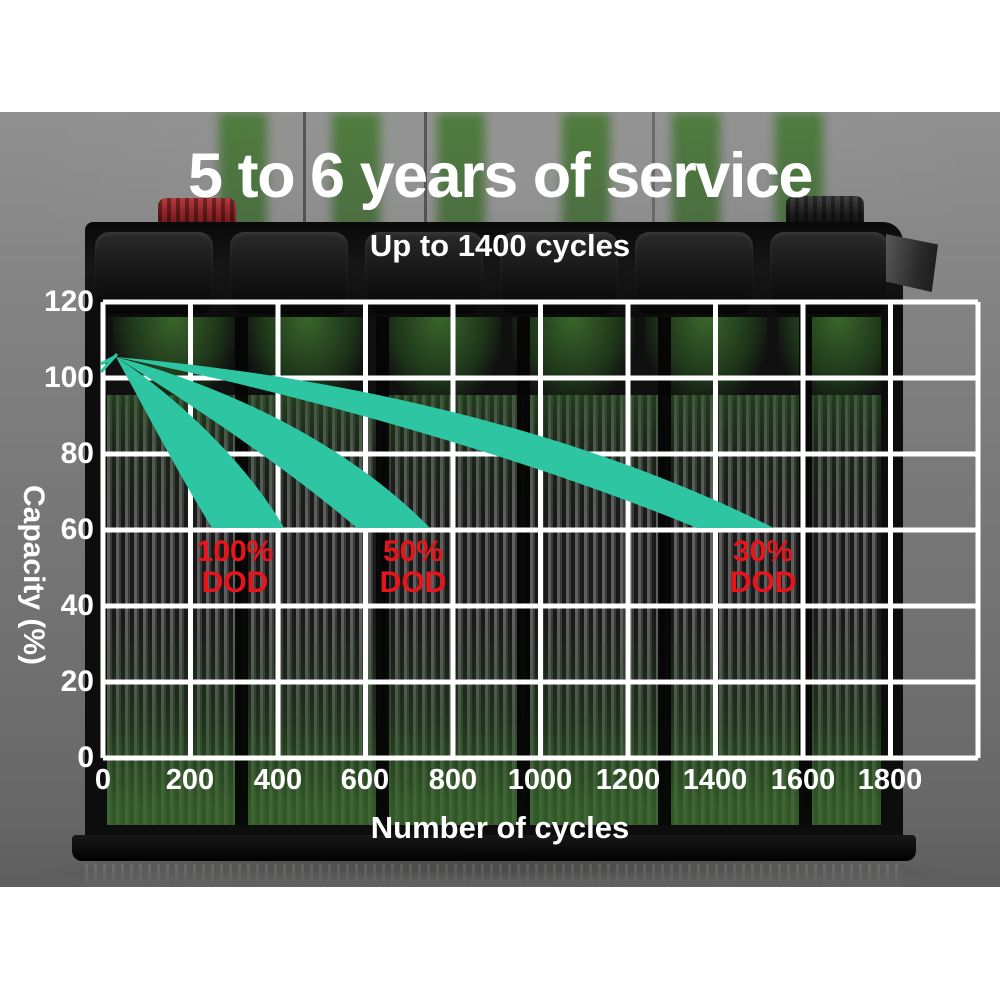  I want to click on battery-reflection, so click(494, 875).